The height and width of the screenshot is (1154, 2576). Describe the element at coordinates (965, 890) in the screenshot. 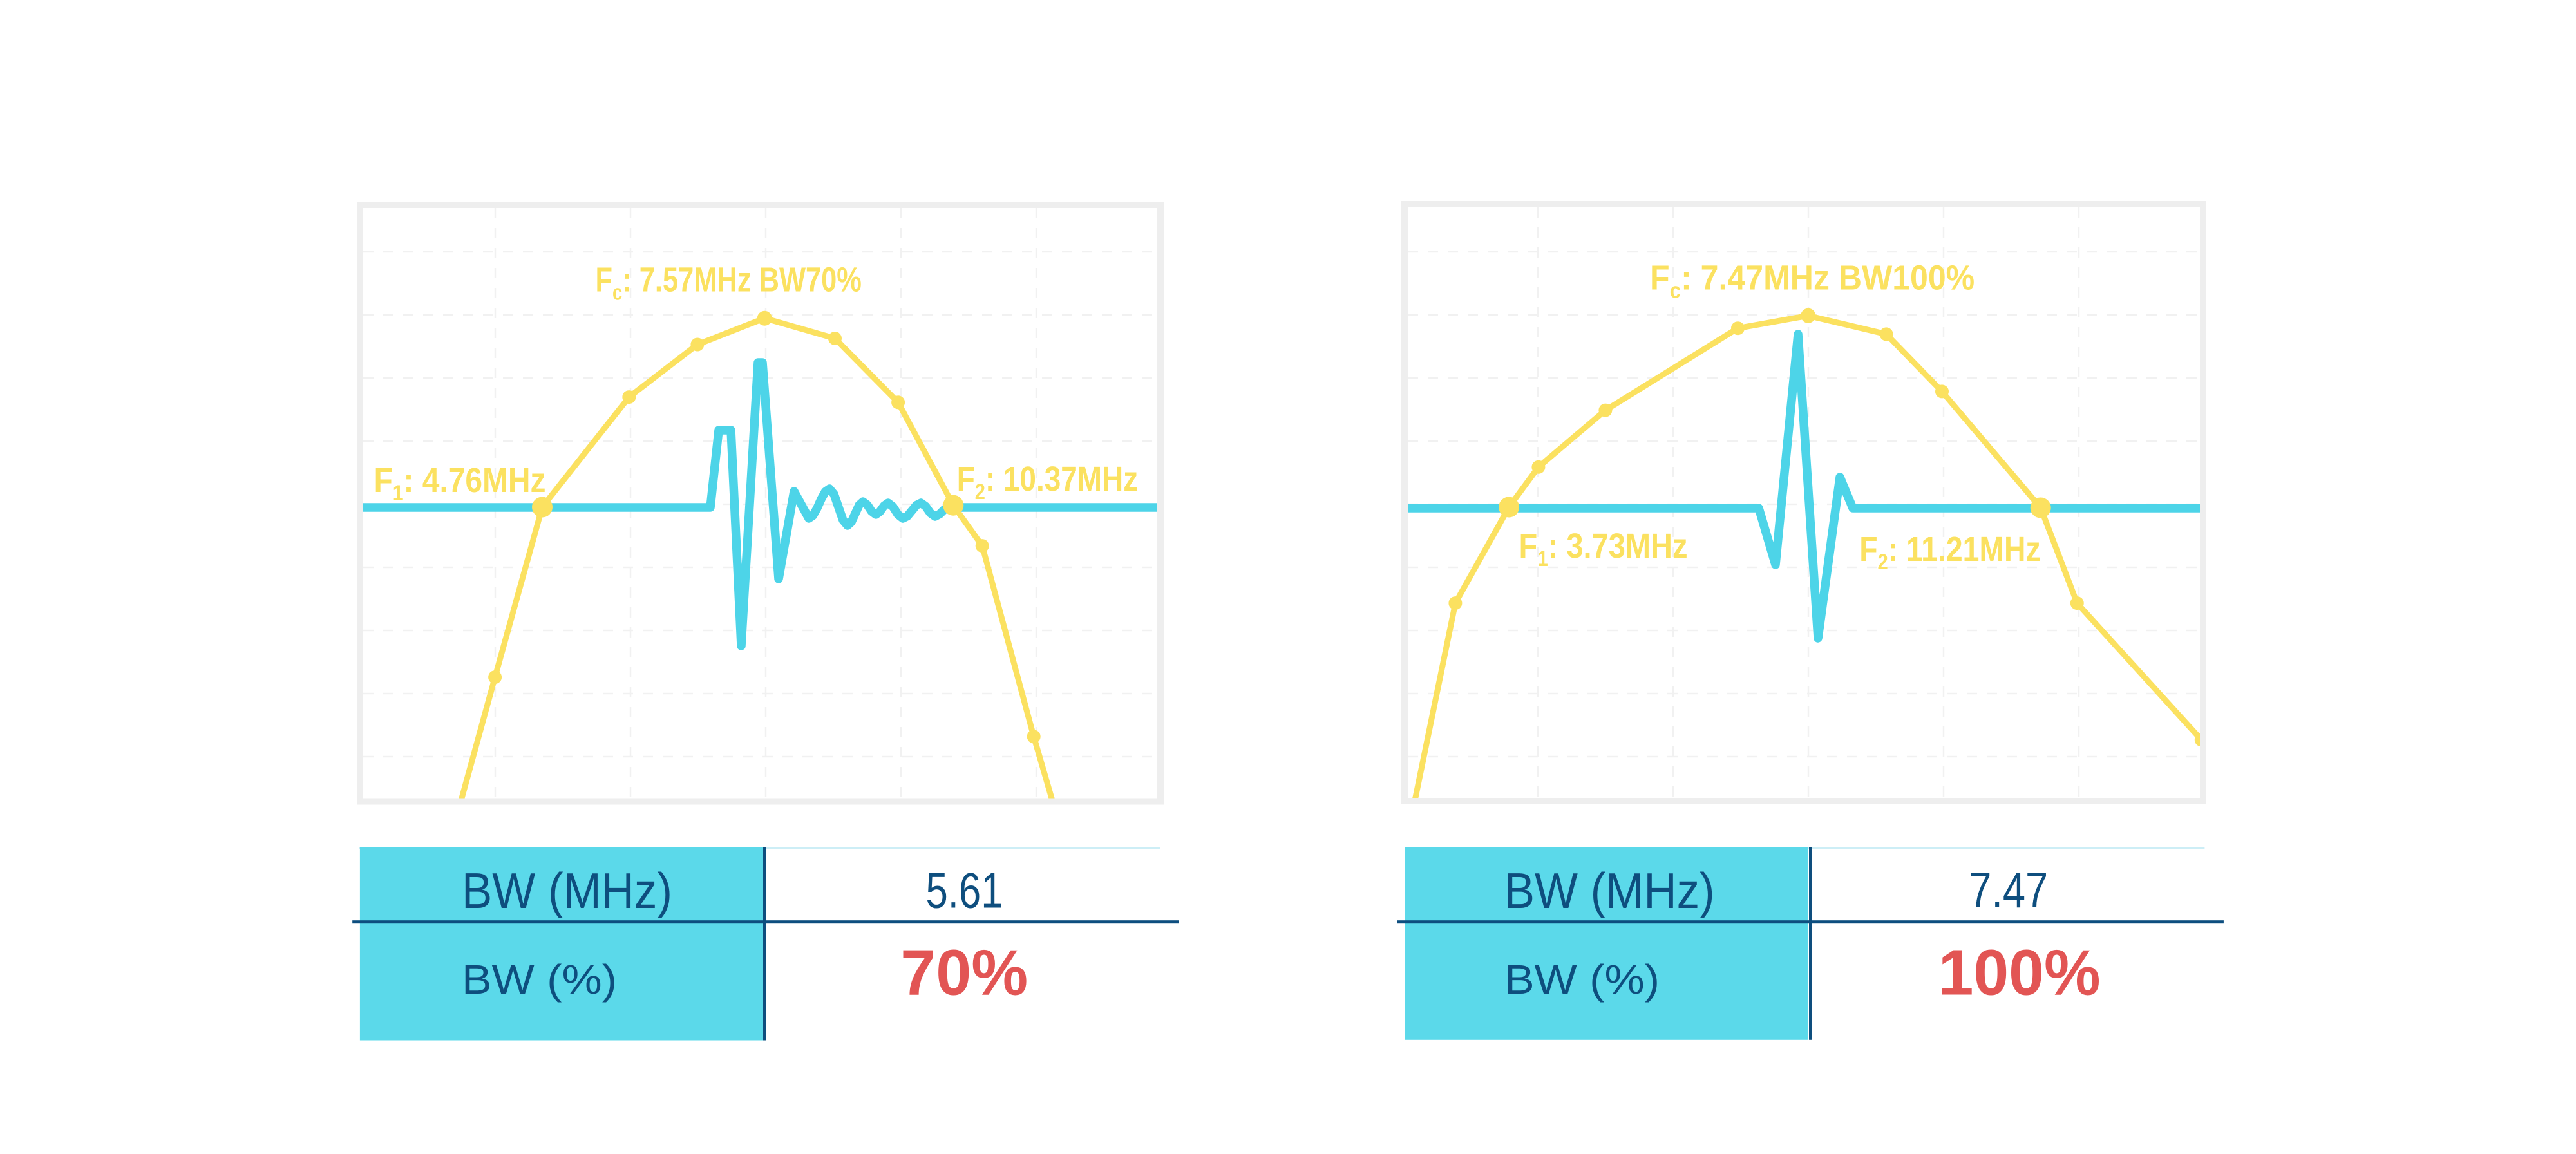

I see `svg-text: 5.61` at that location.